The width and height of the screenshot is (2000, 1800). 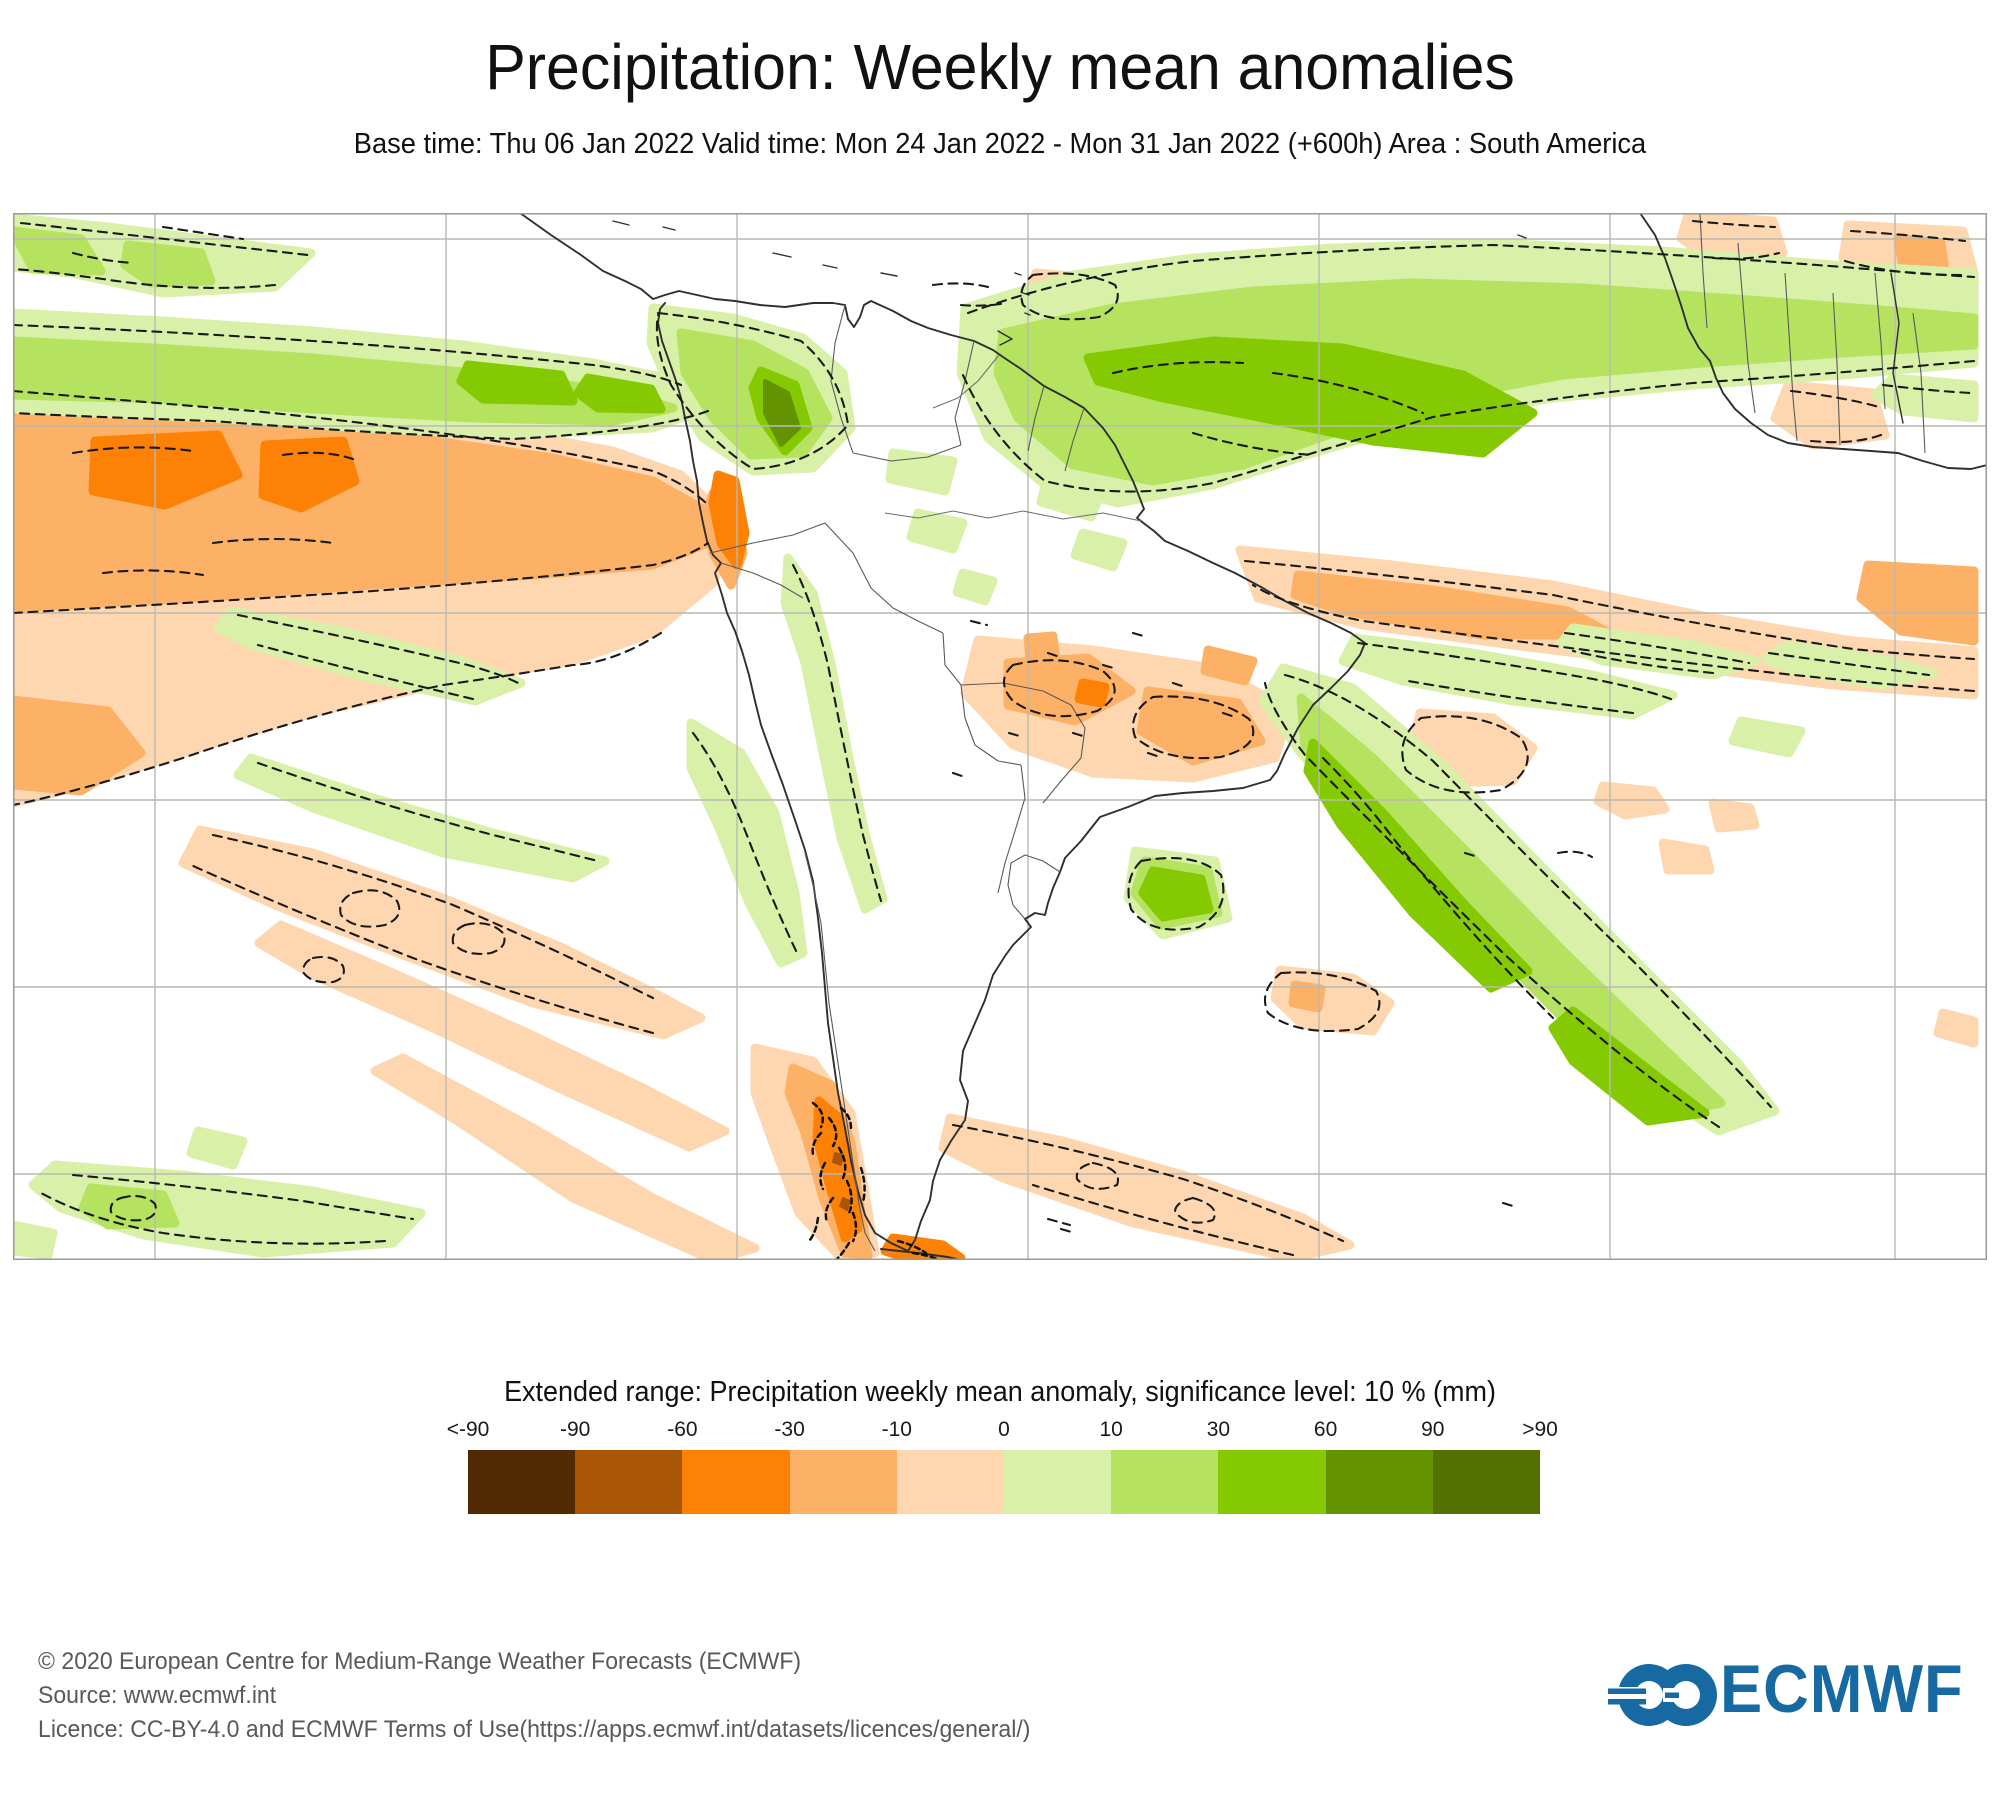 I want to click on africa-coastline, so click(x=1813, y=341).